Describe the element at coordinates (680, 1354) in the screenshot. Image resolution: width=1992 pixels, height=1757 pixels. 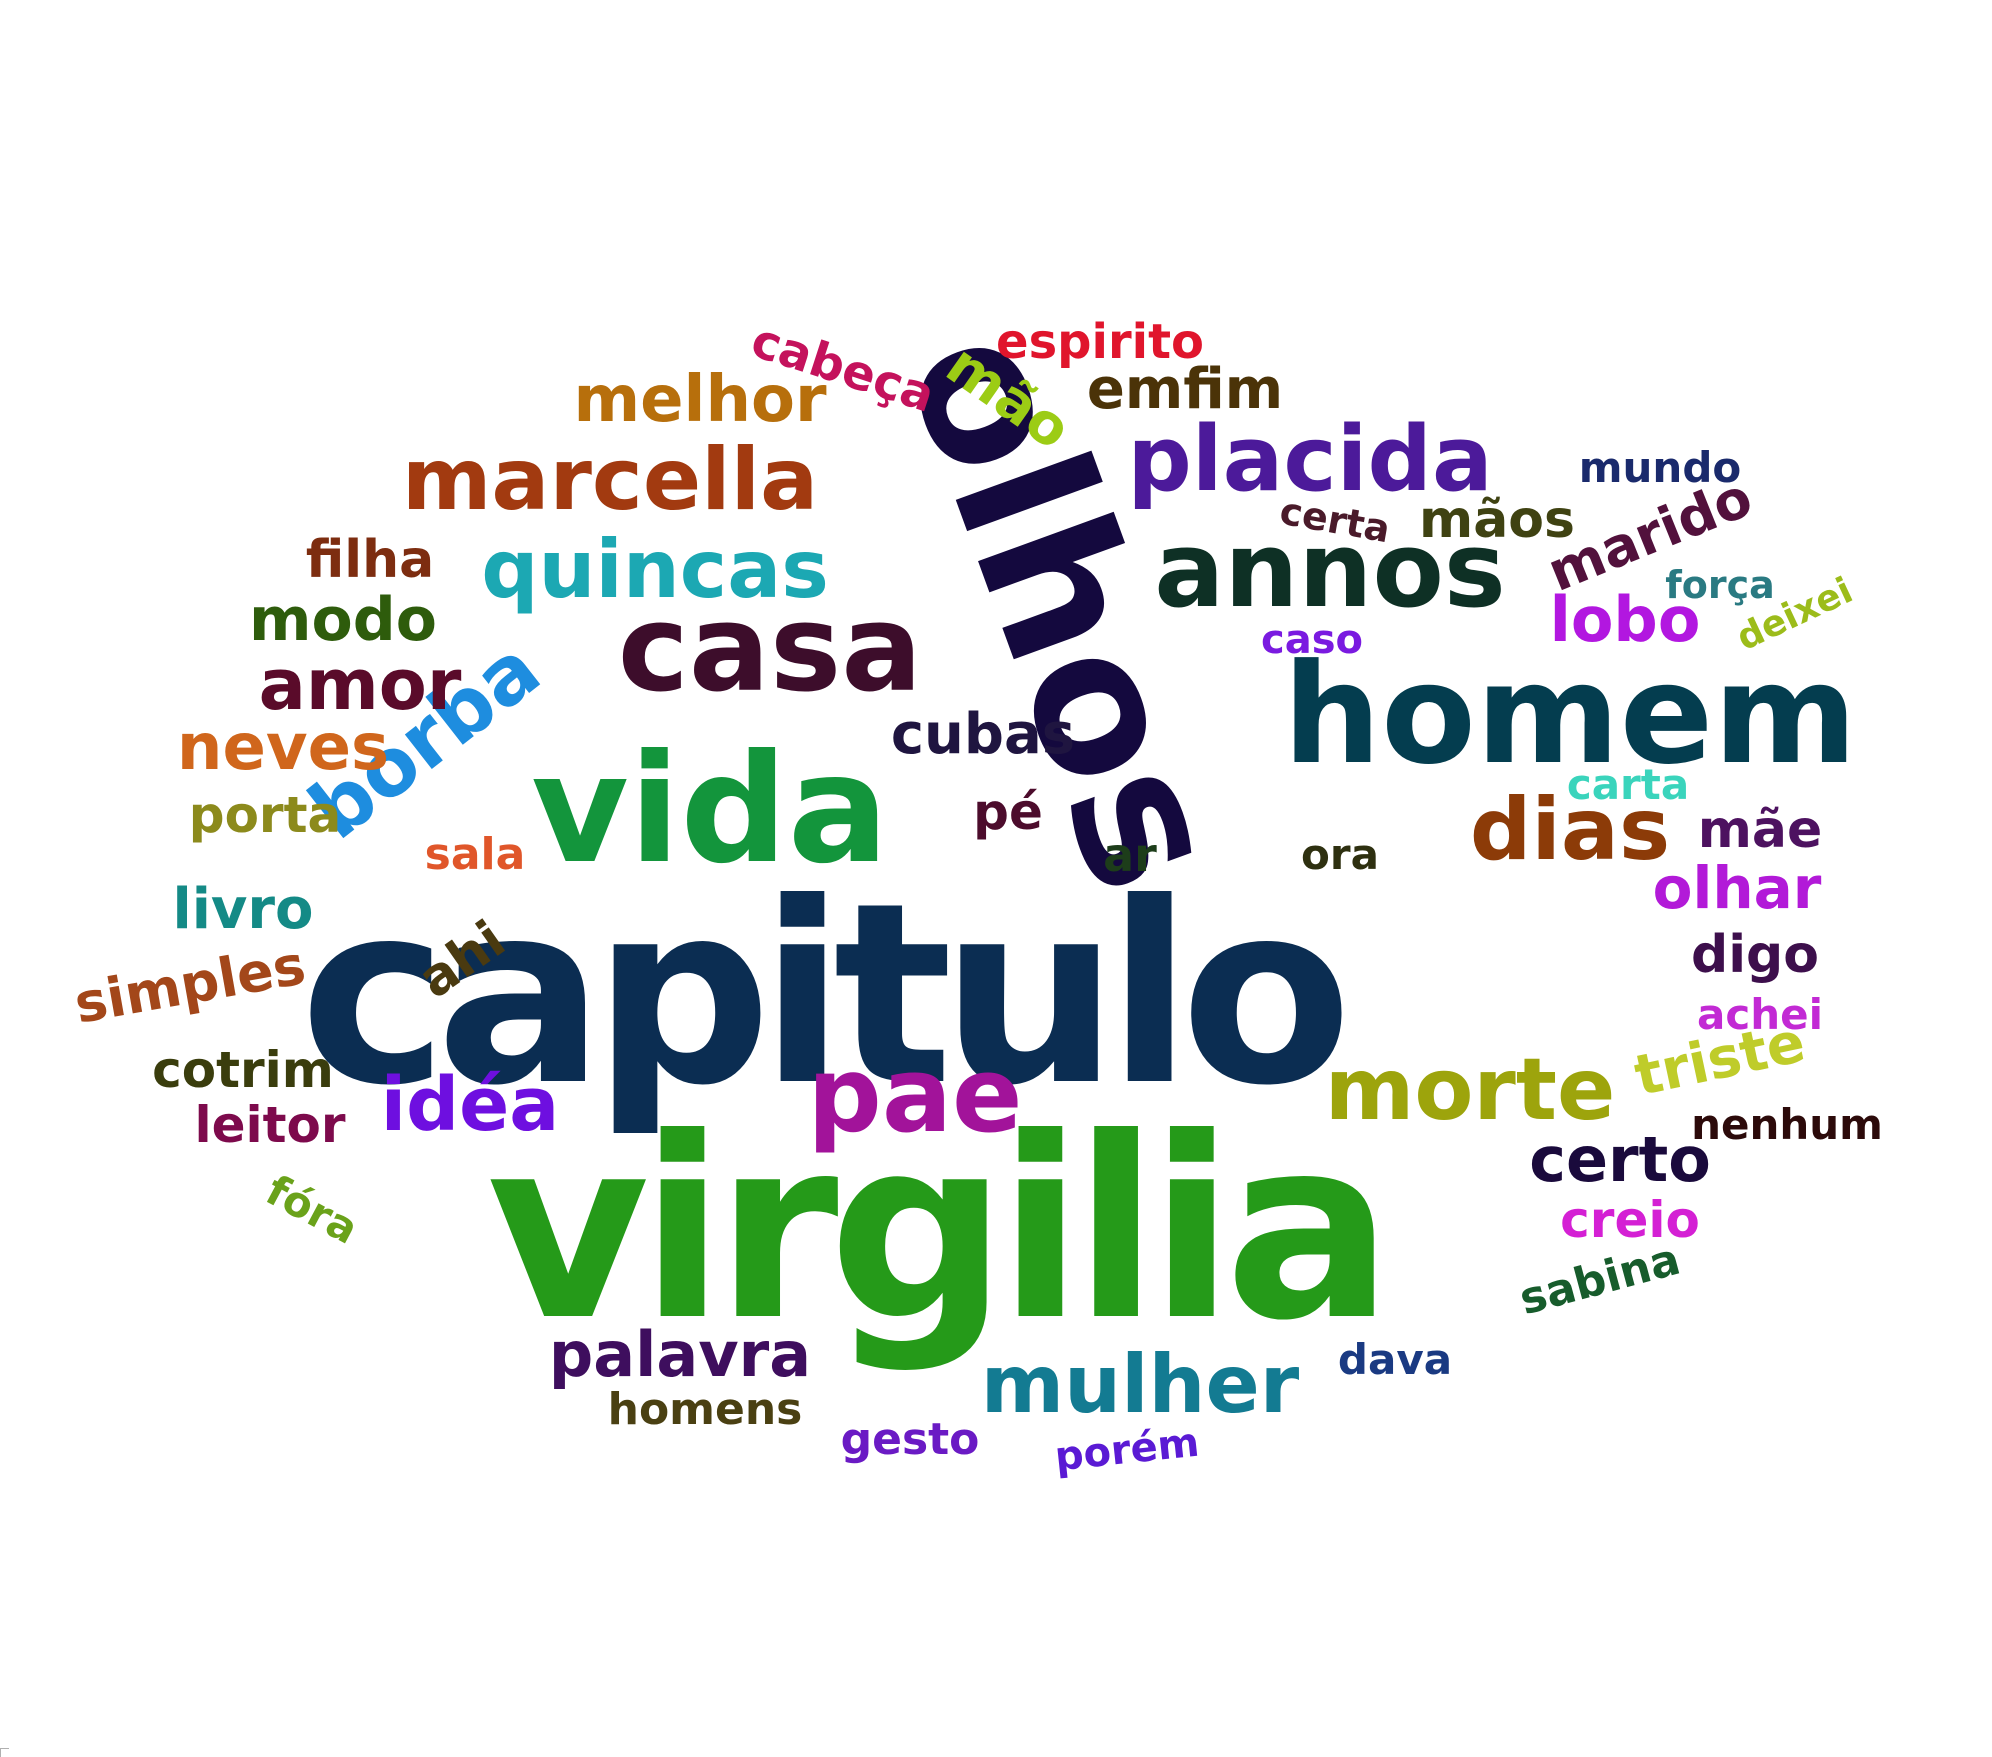
I see `word-palavra: palavra` at that location.